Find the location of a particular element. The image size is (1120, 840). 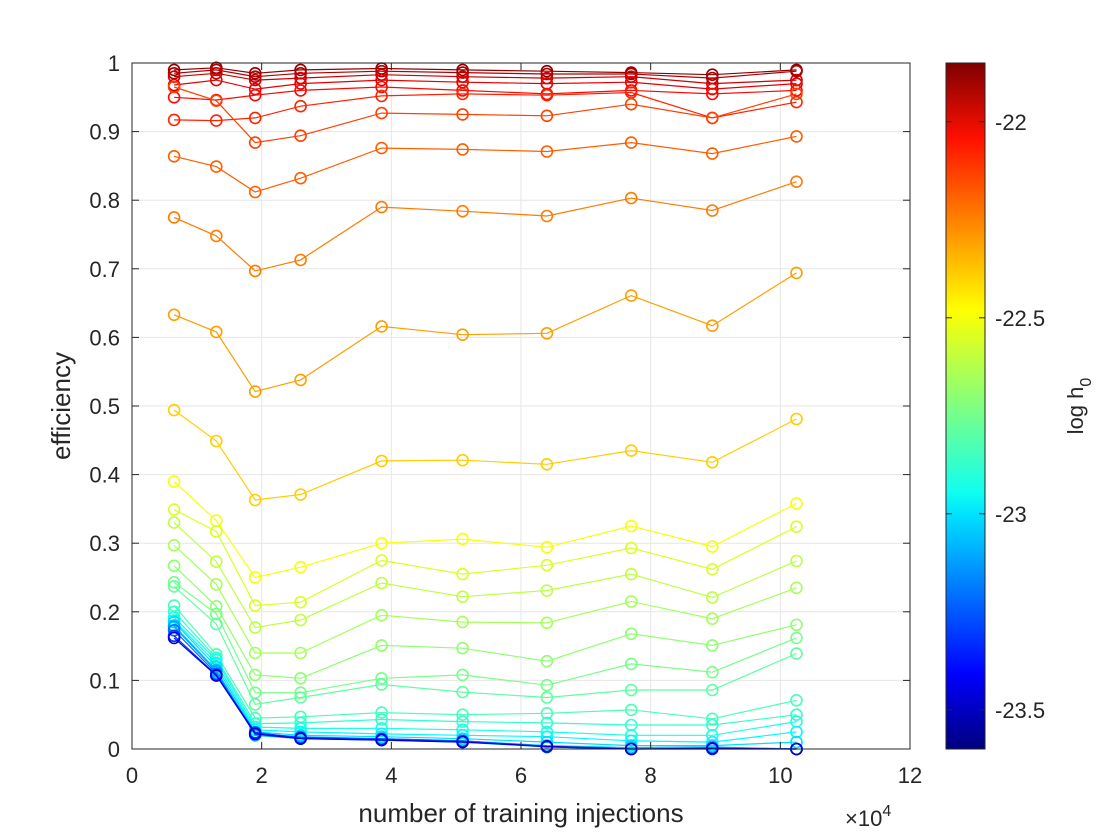

colorbar-label-sub: 0 is located at coordinates (1086, 382).